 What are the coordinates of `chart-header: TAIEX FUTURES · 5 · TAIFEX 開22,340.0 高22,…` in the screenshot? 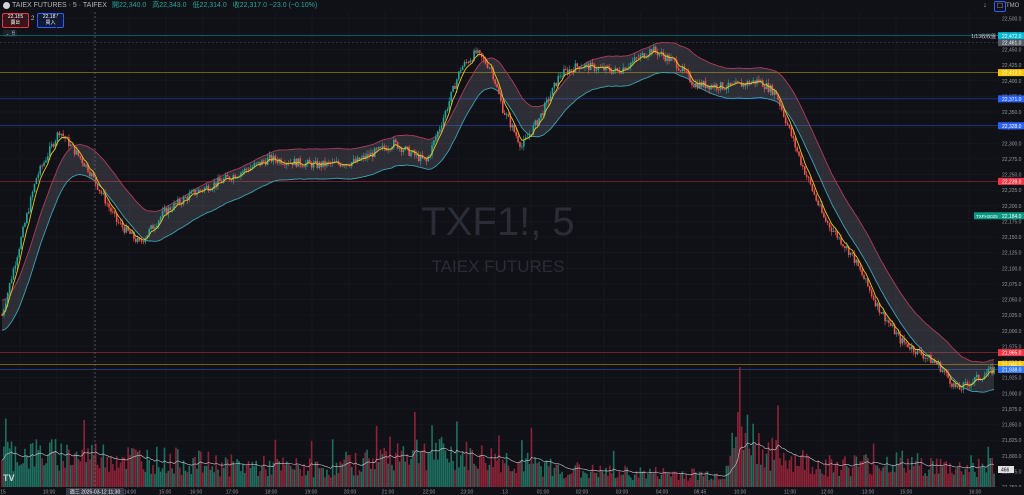 It's located at (512, 6).